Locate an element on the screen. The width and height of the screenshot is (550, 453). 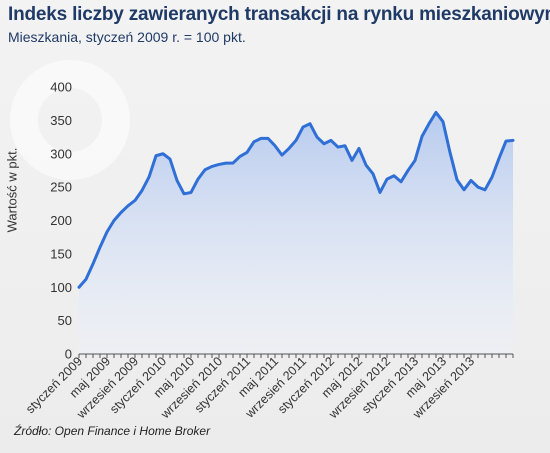
y-axis-ticks: 0 50 100 150 200 250 300 350 400 is located at coordinates (61, 221).